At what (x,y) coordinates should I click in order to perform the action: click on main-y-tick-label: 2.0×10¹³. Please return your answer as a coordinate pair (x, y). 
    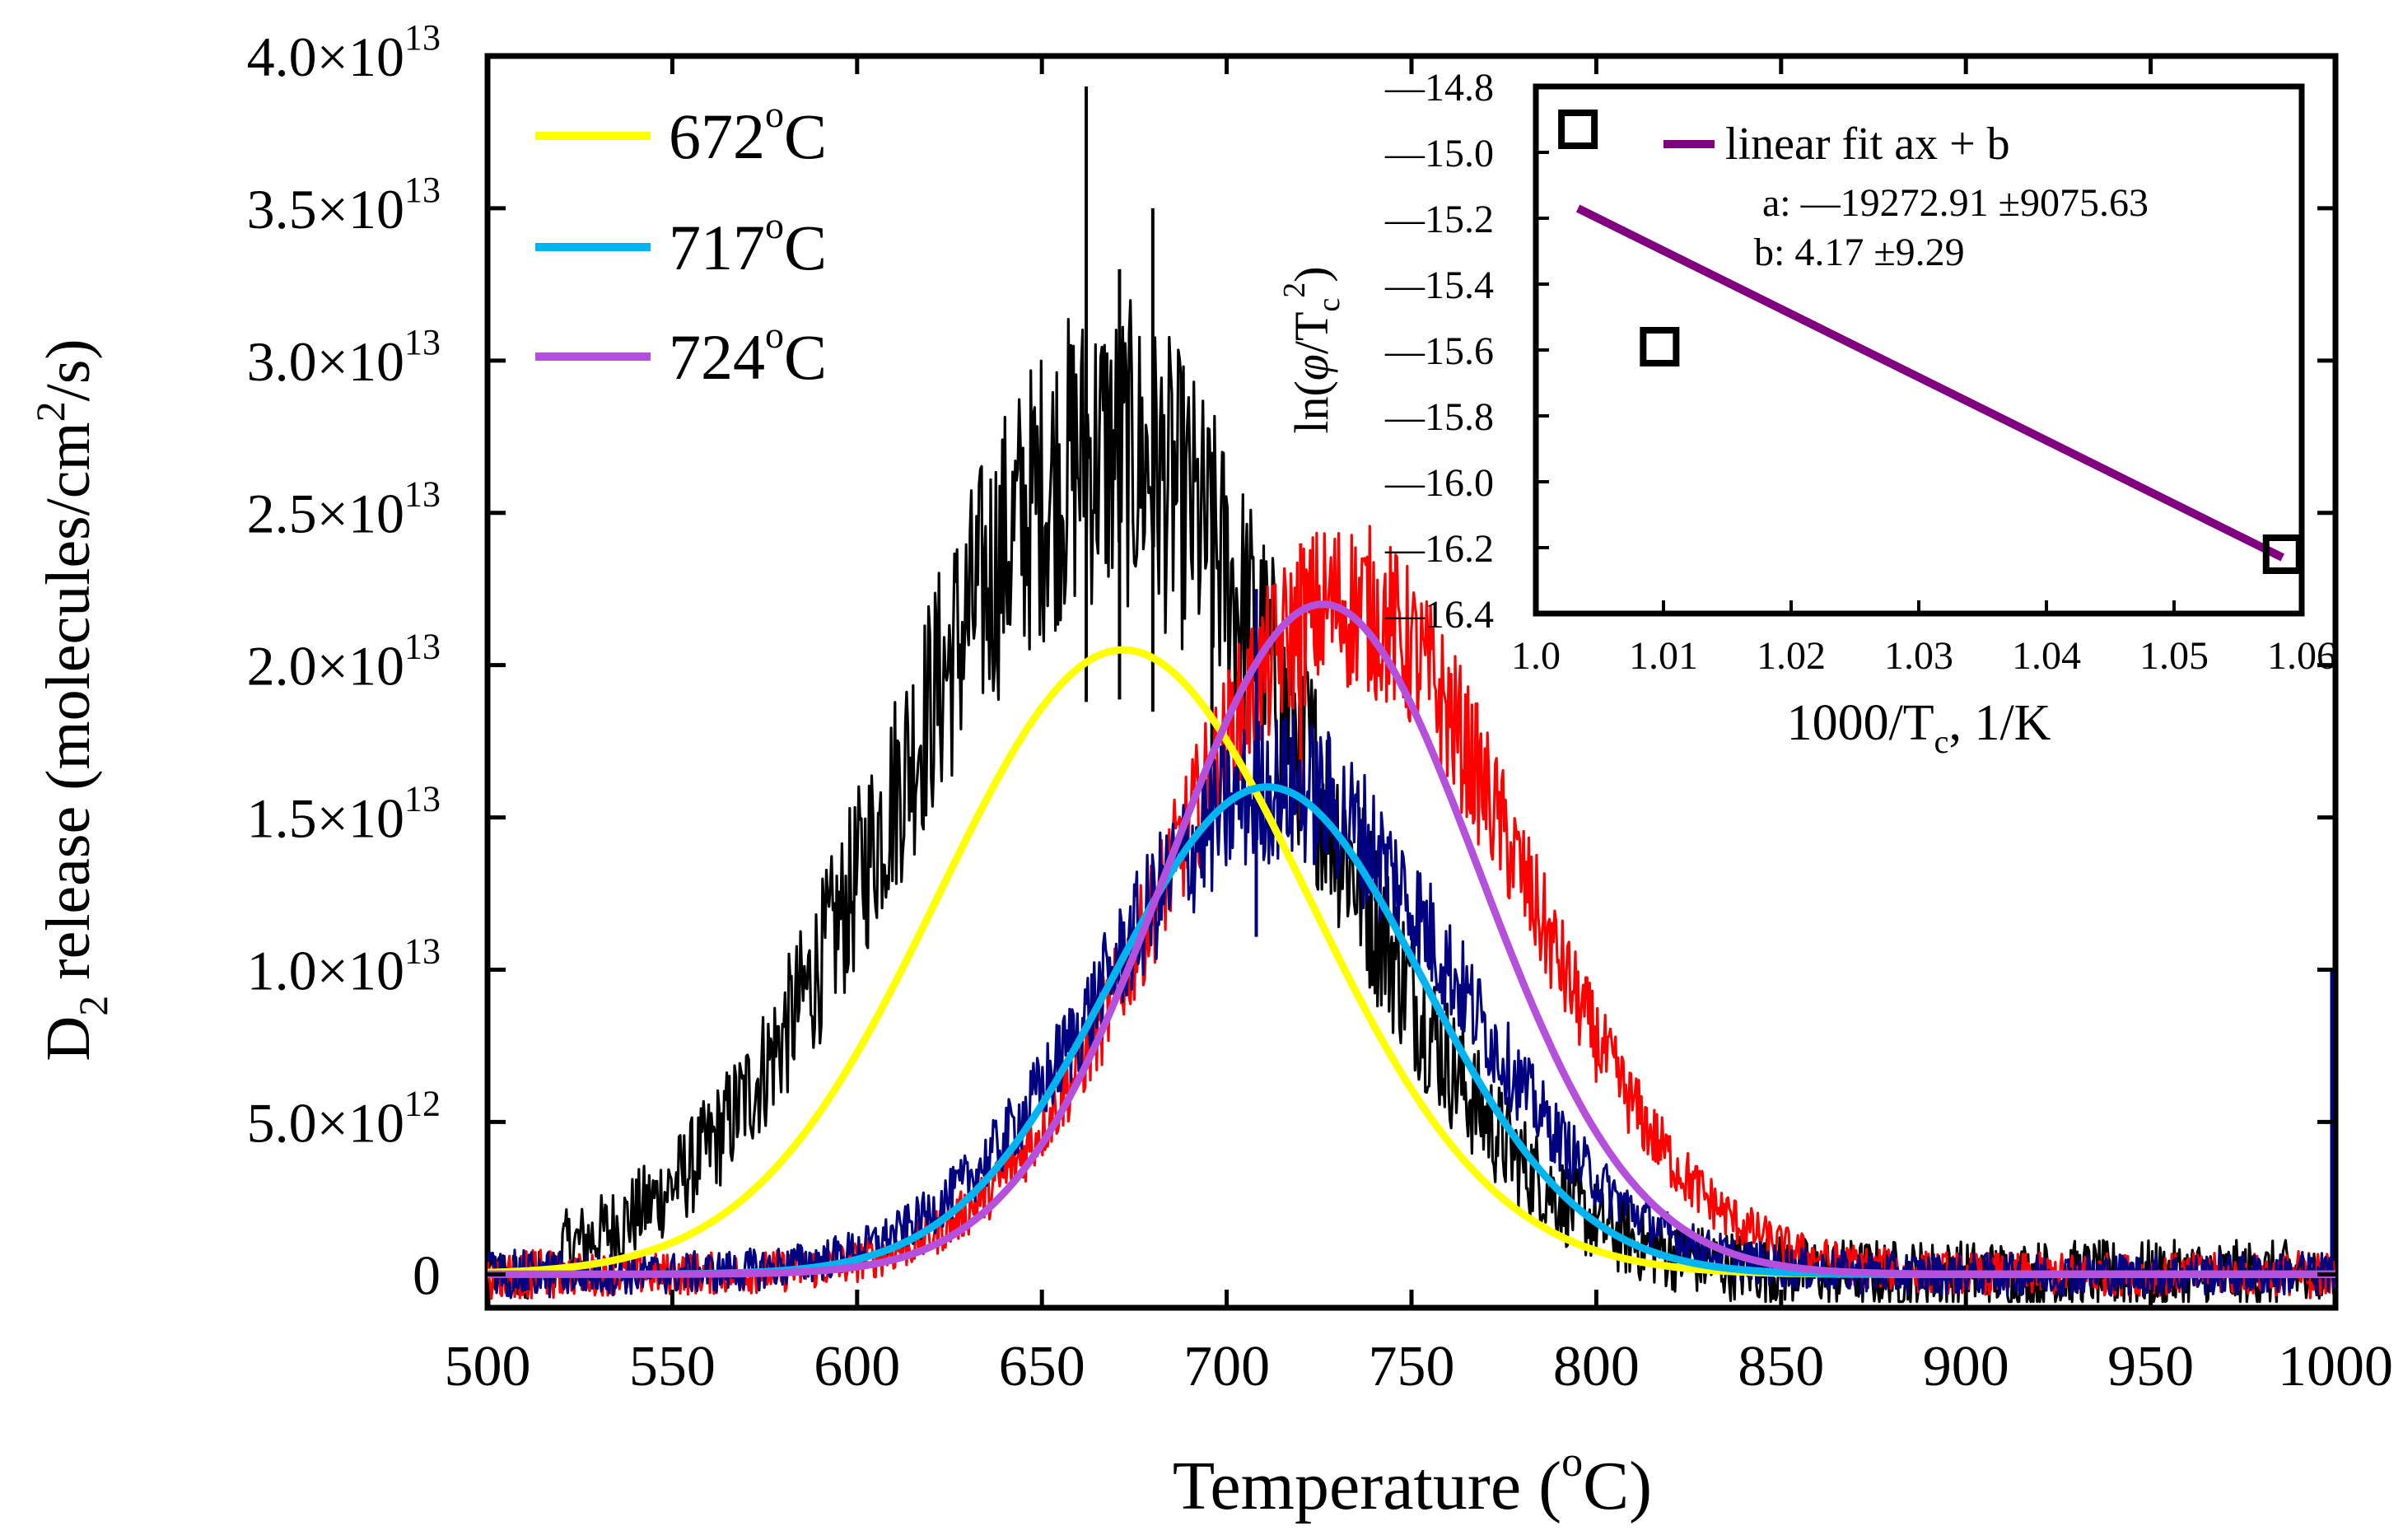
    Looking at the image, I should click on (344, 662).